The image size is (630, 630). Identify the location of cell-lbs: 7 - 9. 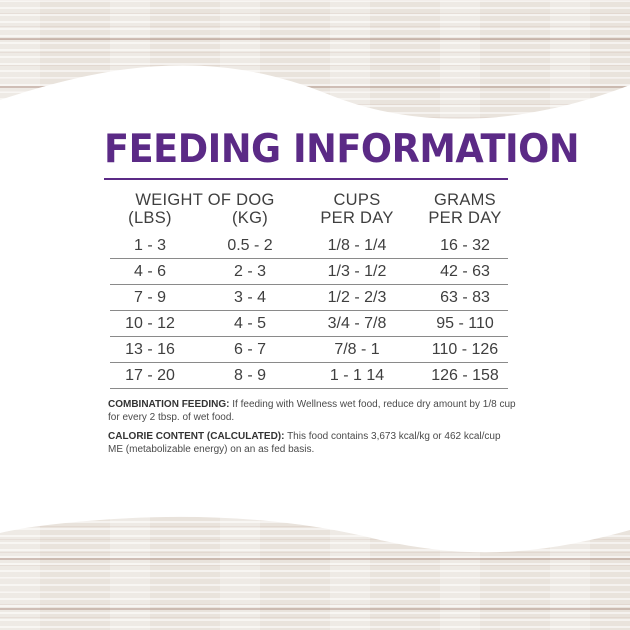
(149, 297).